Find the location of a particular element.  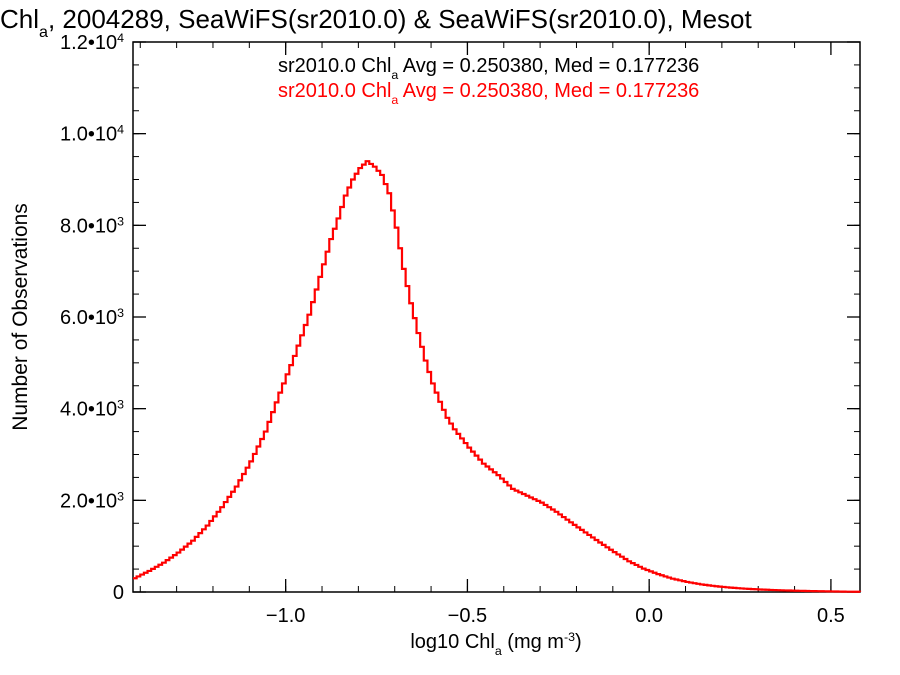

y-axis-label: Number of Observations is located at coordinates (20, 317).